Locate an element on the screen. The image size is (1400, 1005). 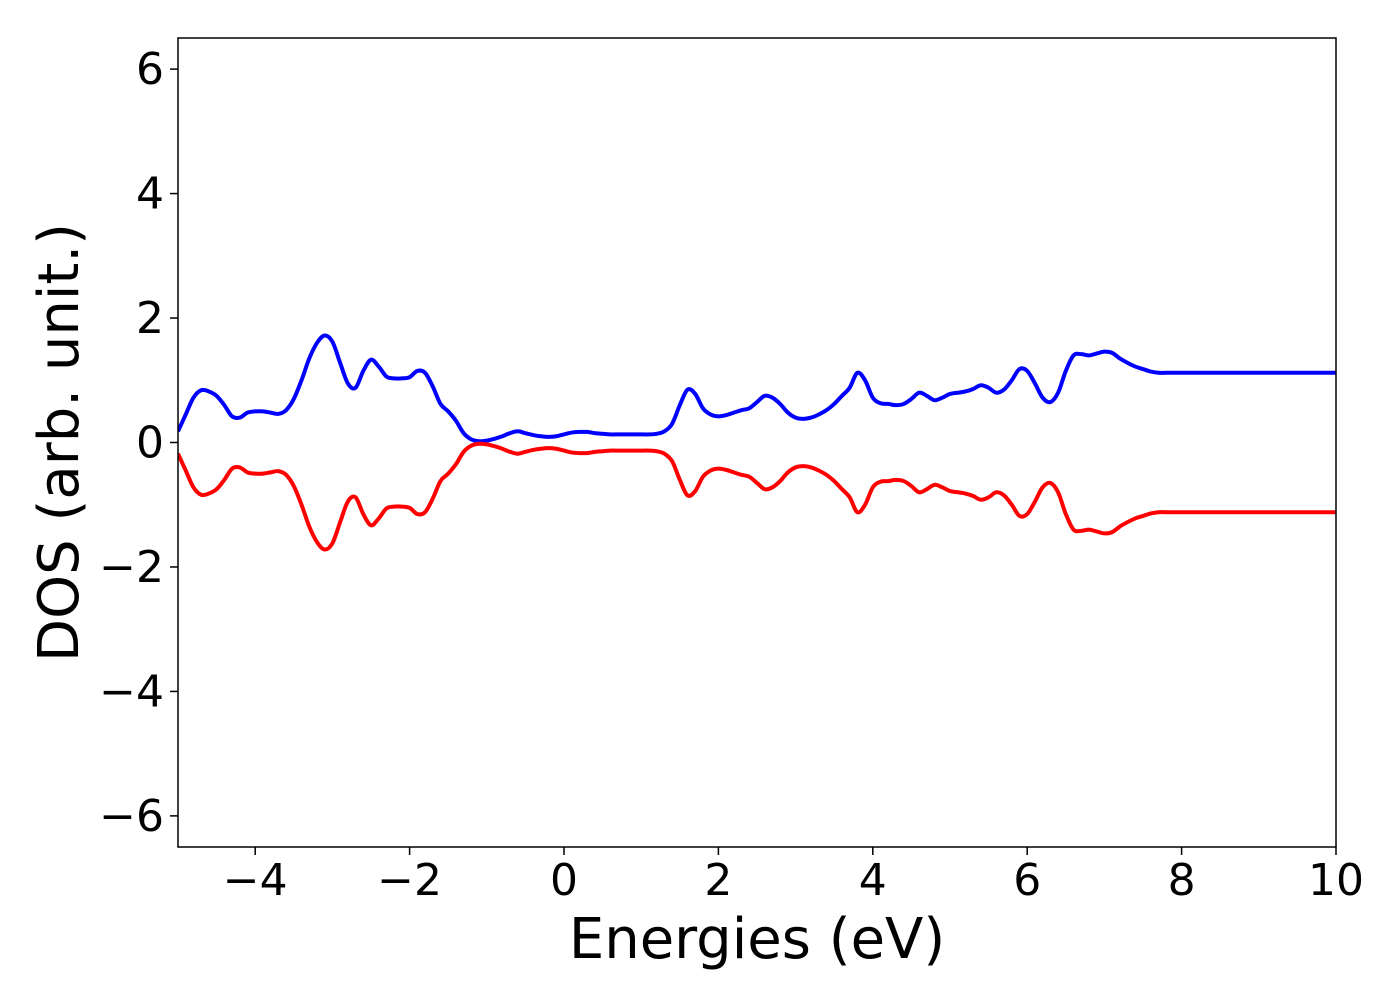
y-tick-label: 4 is located at coordinates (150, 194).